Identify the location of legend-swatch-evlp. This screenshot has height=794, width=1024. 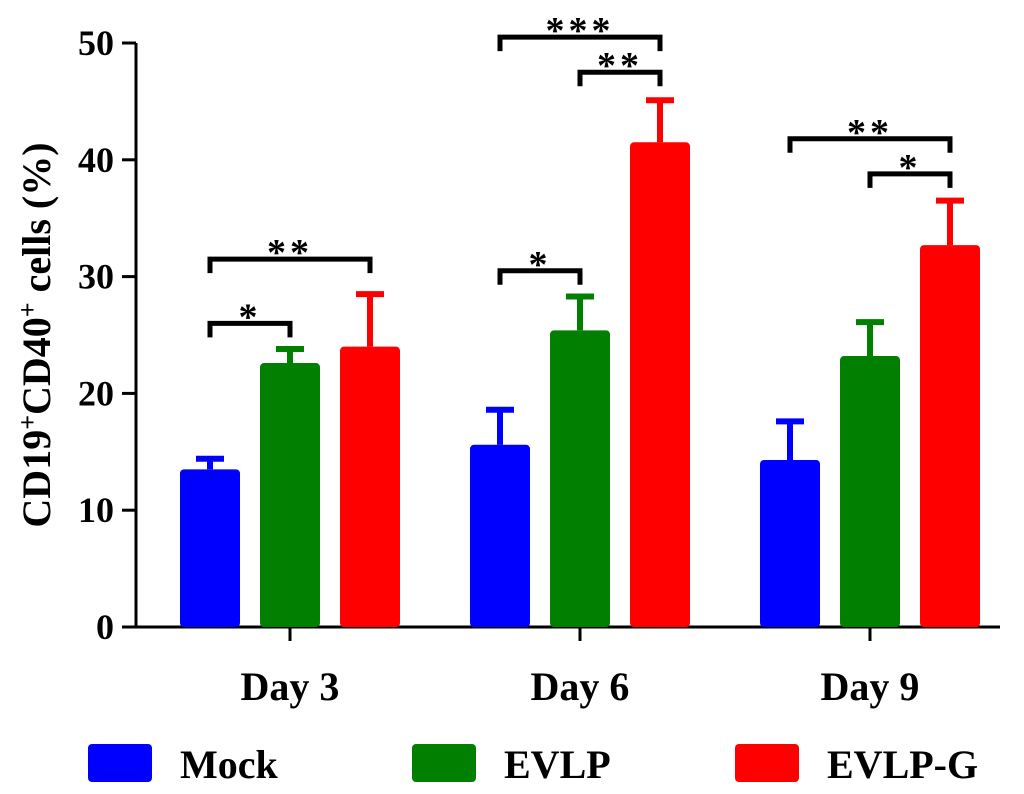
(444, 763).